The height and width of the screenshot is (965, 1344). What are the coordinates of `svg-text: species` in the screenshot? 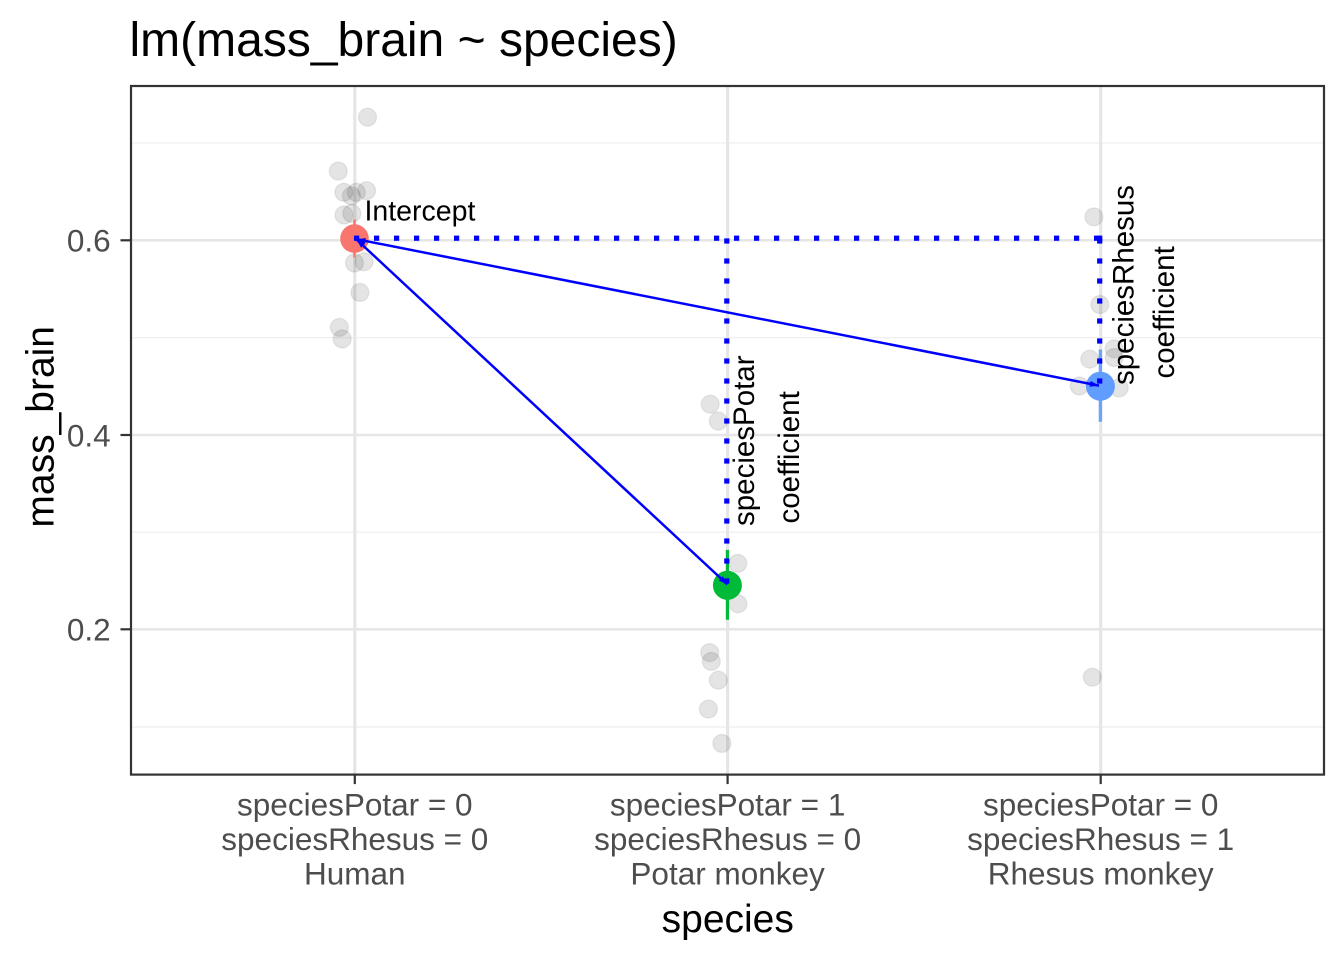 It's located at (728, 919).